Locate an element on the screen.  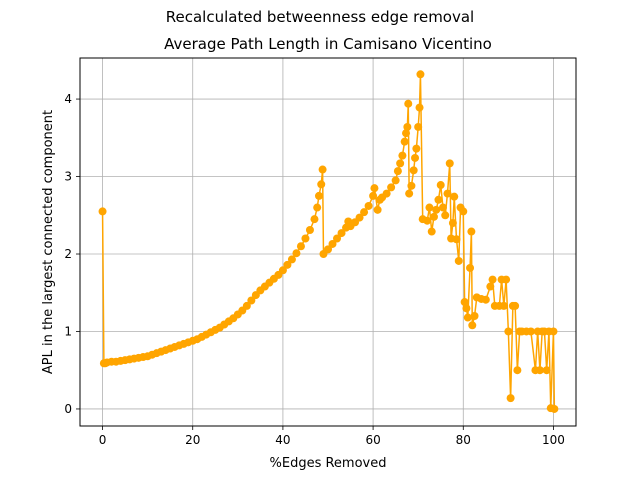
x-tick-label: 80 is located at coordinates (463, 440).